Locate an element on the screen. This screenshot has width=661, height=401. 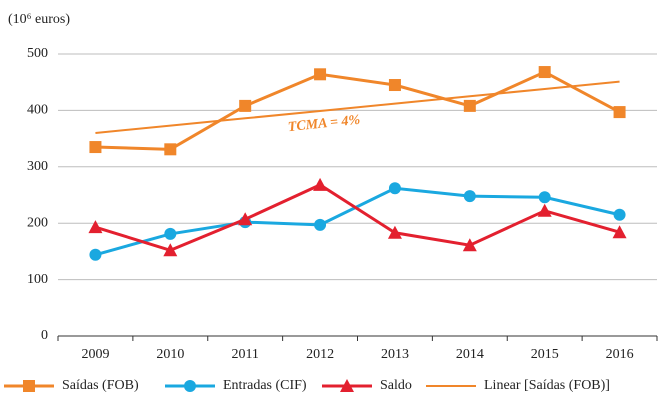
legend-label: Linear [Saídas (FOB)] is located at coordinates (547, 385).